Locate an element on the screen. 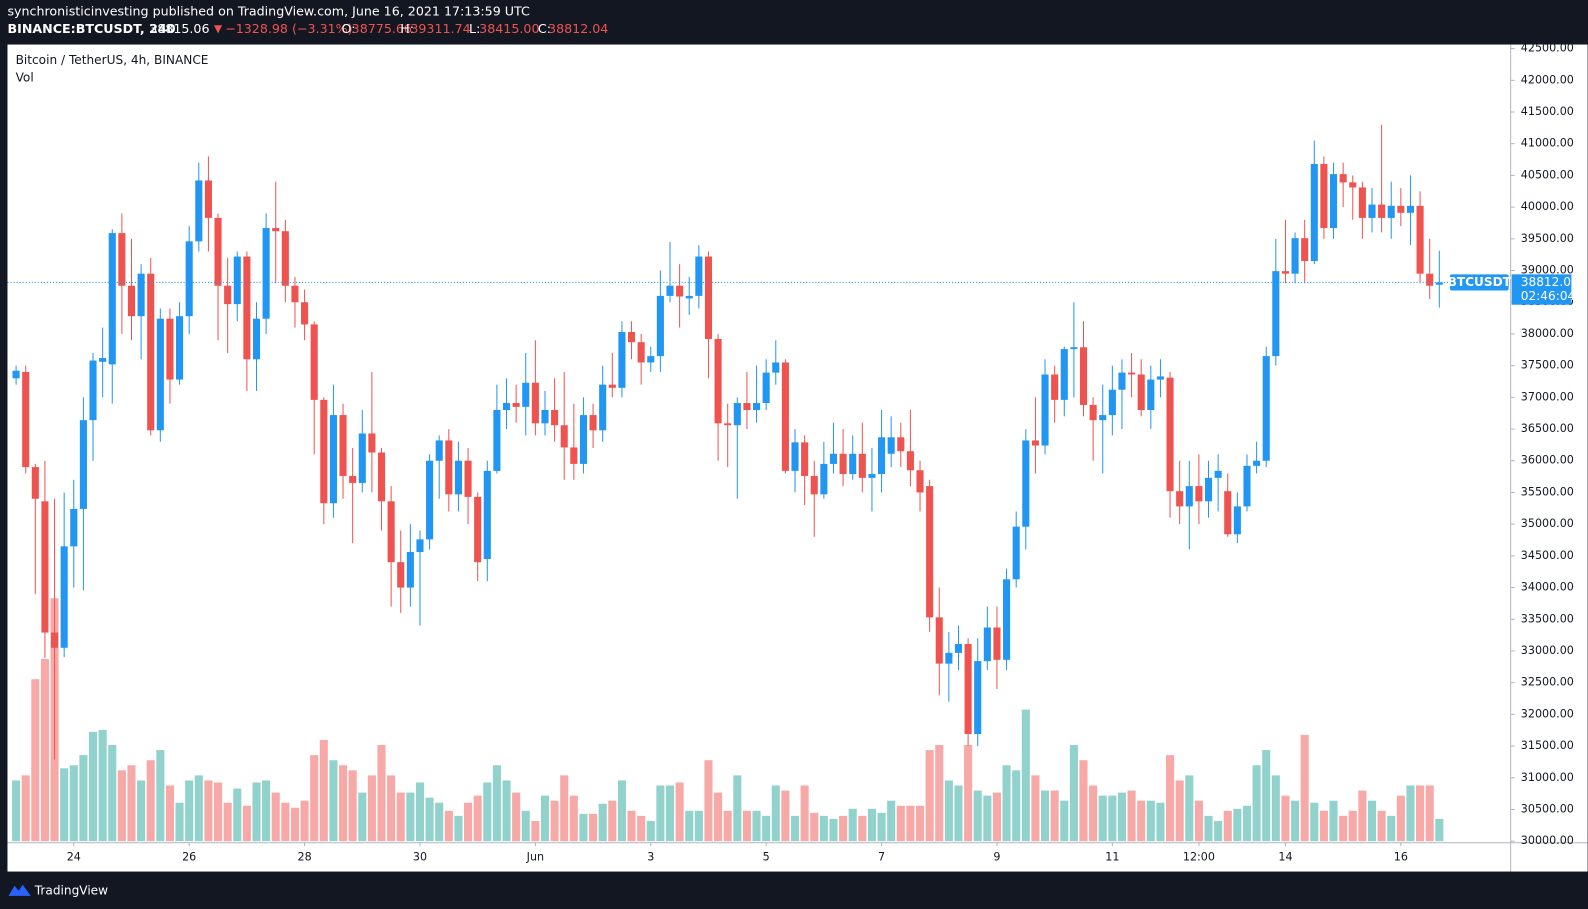  x-tick-label: 5 is located at coordinates (766, 856).